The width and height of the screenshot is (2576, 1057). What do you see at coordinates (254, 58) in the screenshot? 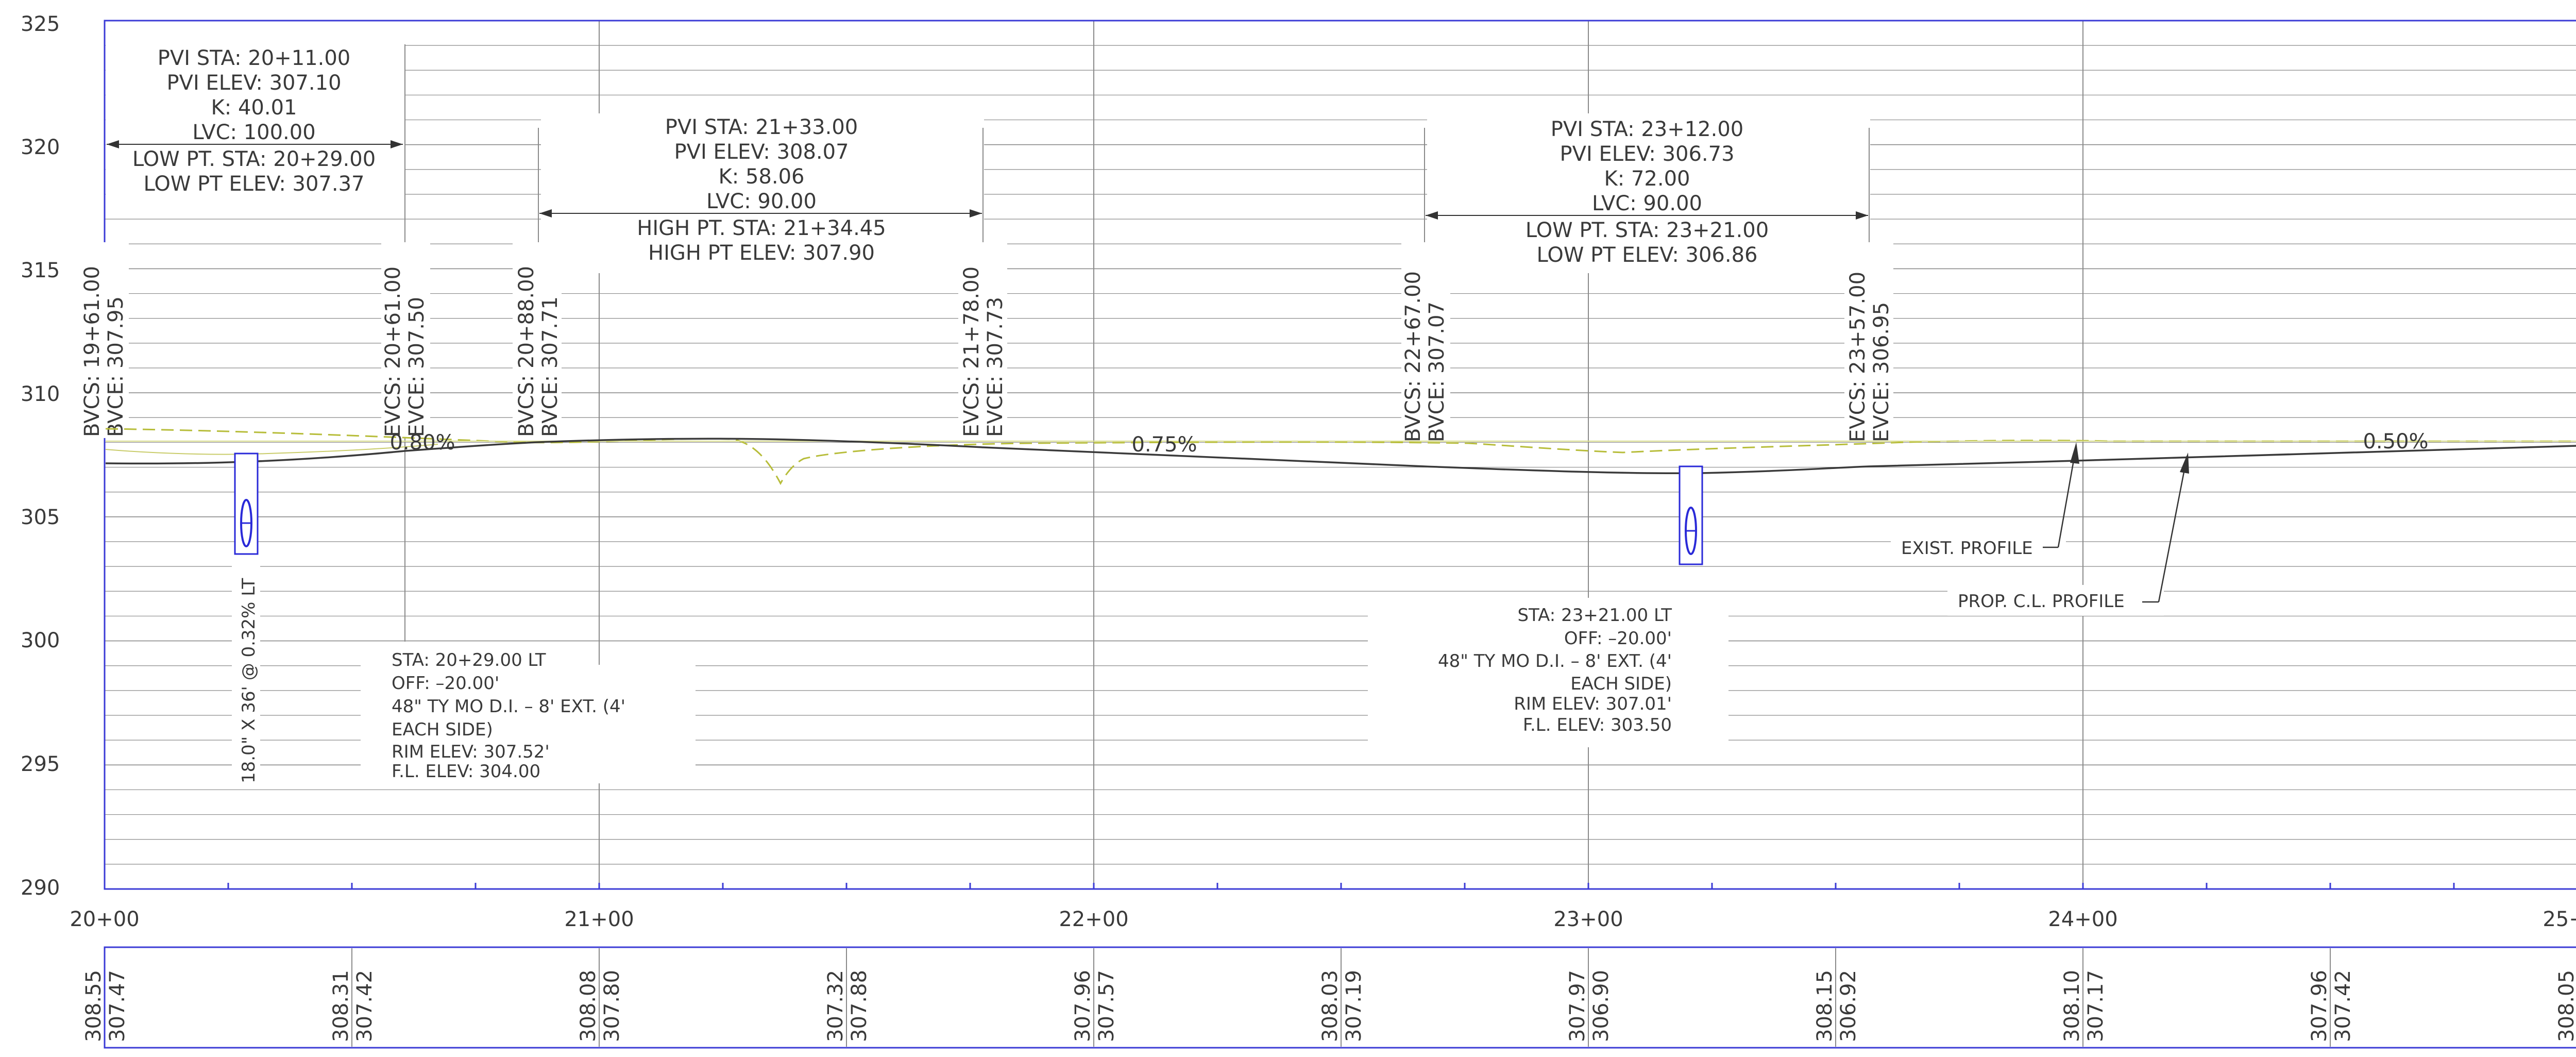
I see `pvi-sta: PVI STA: 20+11.00` at bounding box center [254, 58].